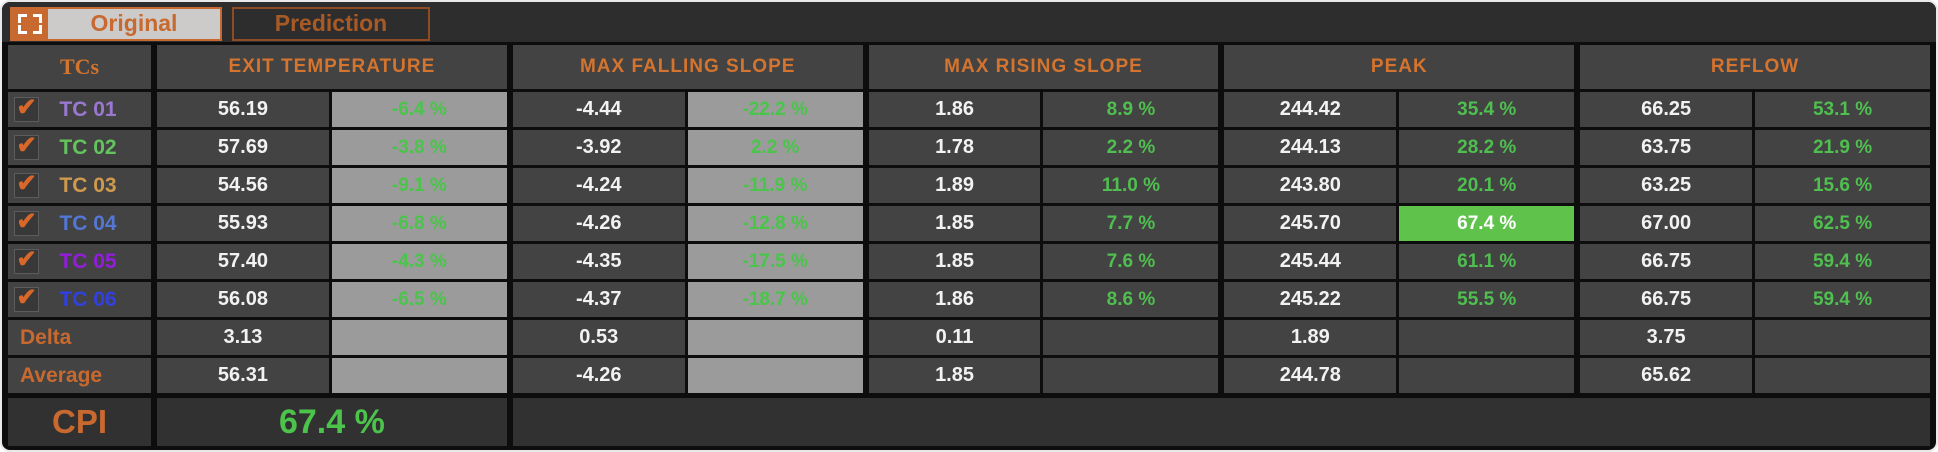 The width and height of the screenshot is (1938, 452). Describe the element at coordinates (951, 185) in the screenshot. I see `max-rising-slope-value: 1.89` at that location.